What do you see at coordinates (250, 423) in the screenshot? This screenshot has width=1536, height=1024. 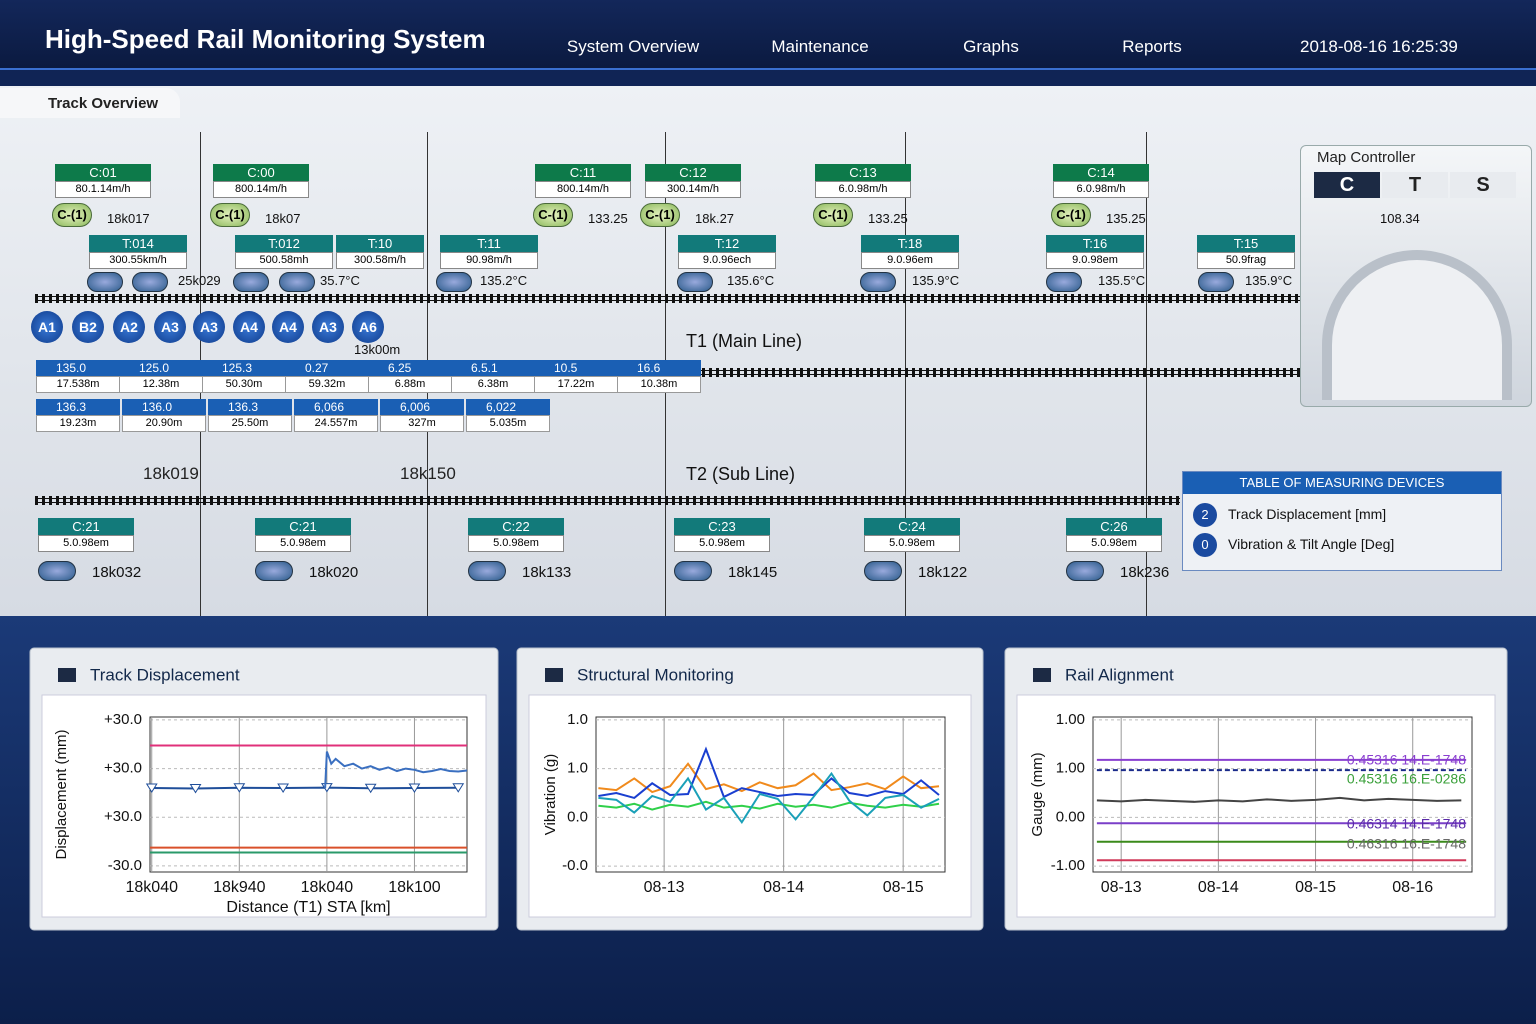 I see `reading-bottom: 25.50m` at bounding box center [250, 423].